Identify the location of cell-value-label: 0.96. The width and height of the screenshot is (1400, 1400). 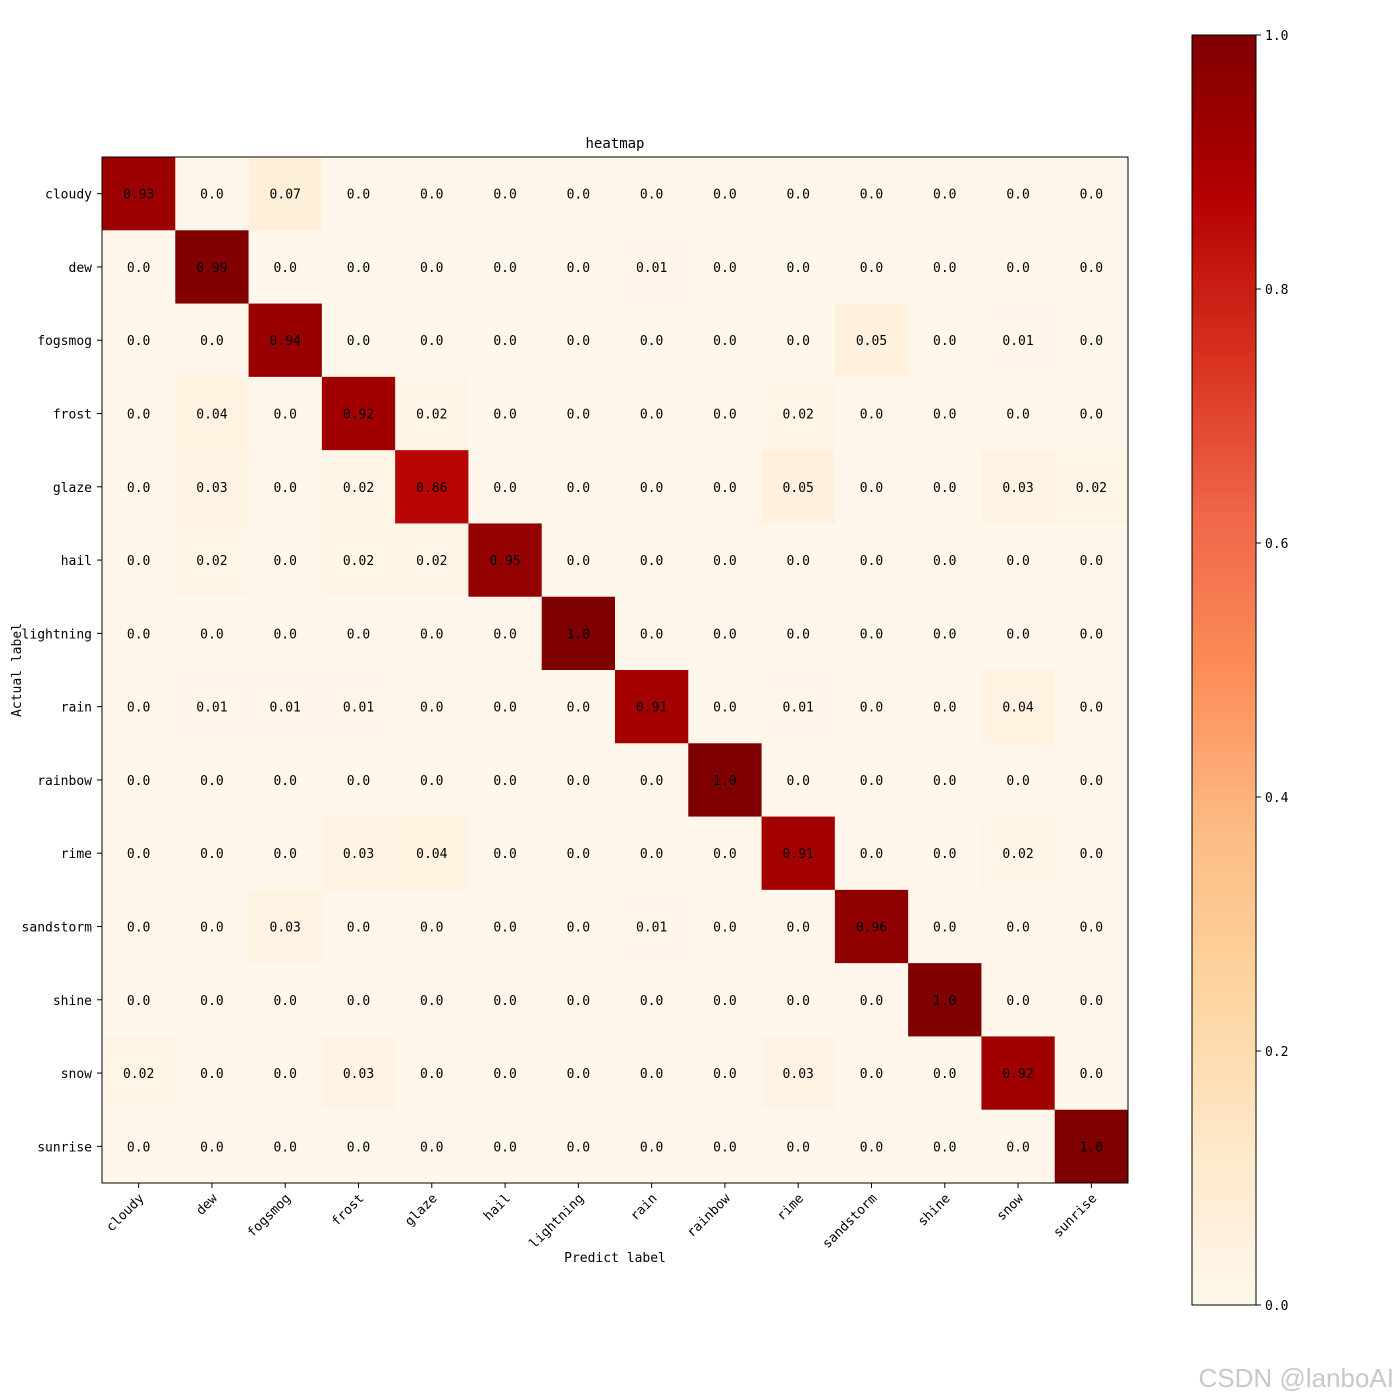
(871, 928).